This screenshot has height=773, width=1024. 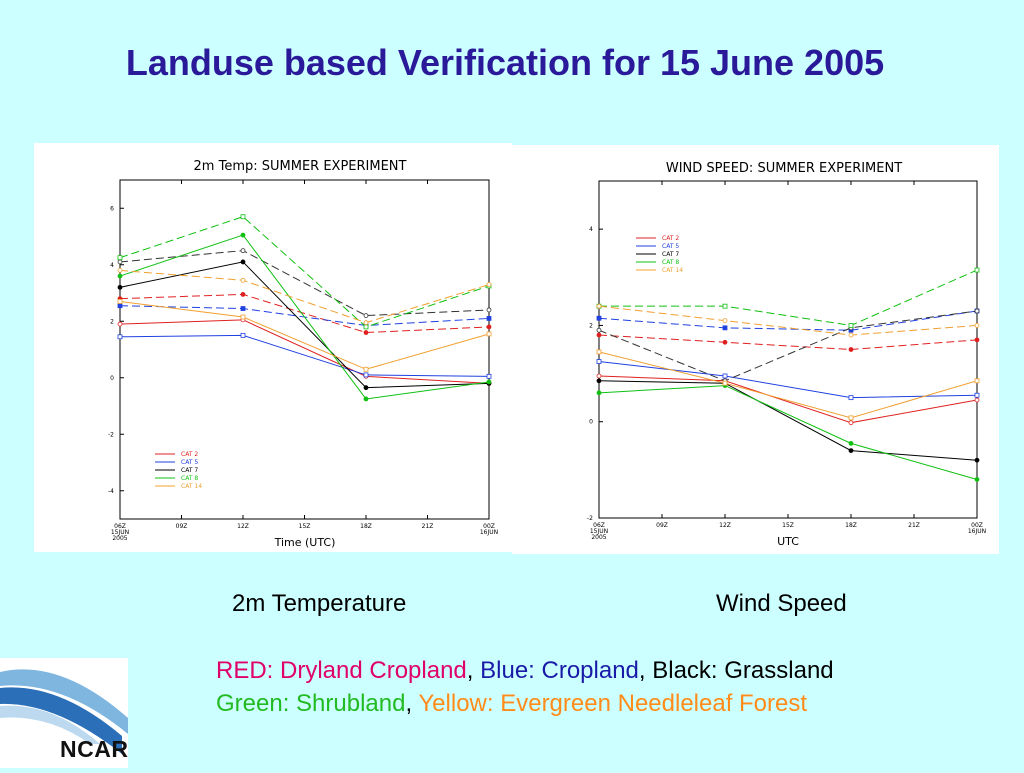 I want to click on x-tick-label: 00Z 16JUN, so click(x=489, y=529).